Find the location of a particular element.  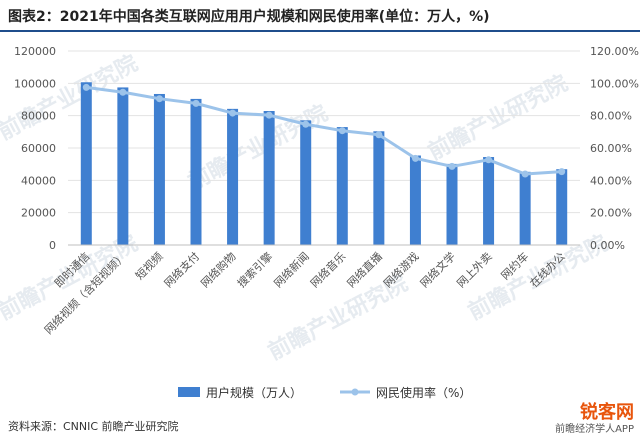

x-tick-label: 网络游戏 is located at coordinates (401, 269).